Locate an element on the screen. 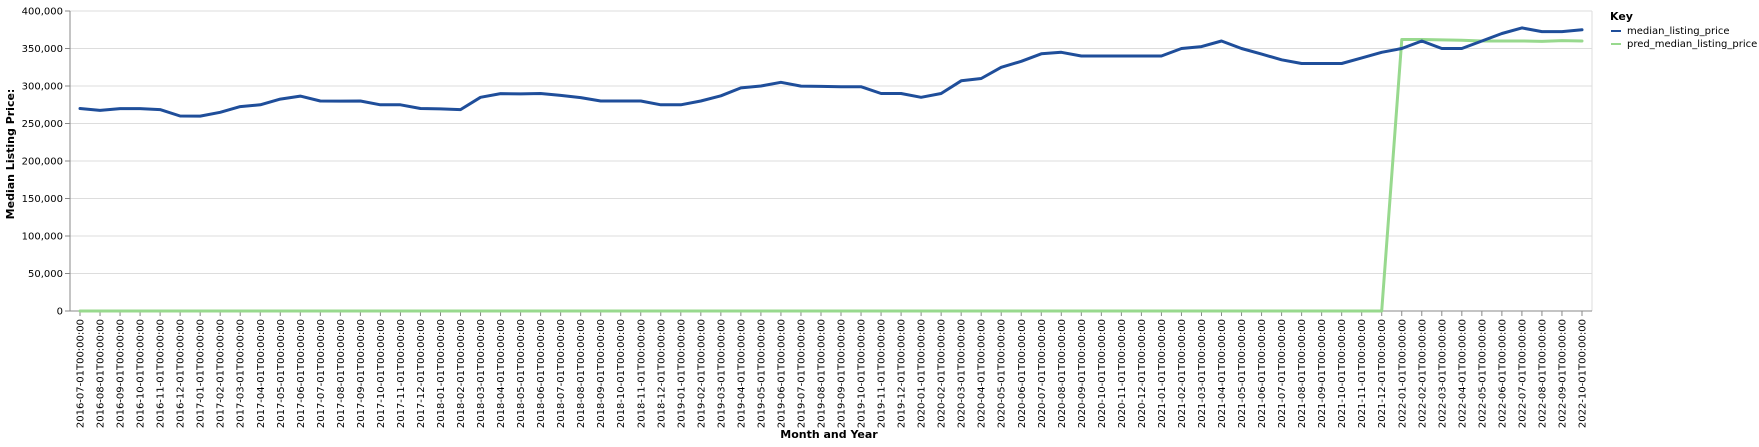 This screenshot has height=447, width=1759. x-tick-label: 2021-04-01T00:00:00 is located at coordinates (1222, 373).